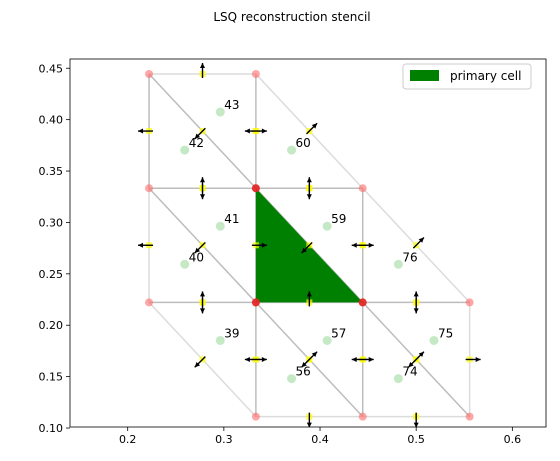 This screenshot has height=461, width=560. What do you see at coordinates (291, 17) in the screenshot?
I see `chart-title: LSQ reconstruction stencil` at bounding box center [291, 17].